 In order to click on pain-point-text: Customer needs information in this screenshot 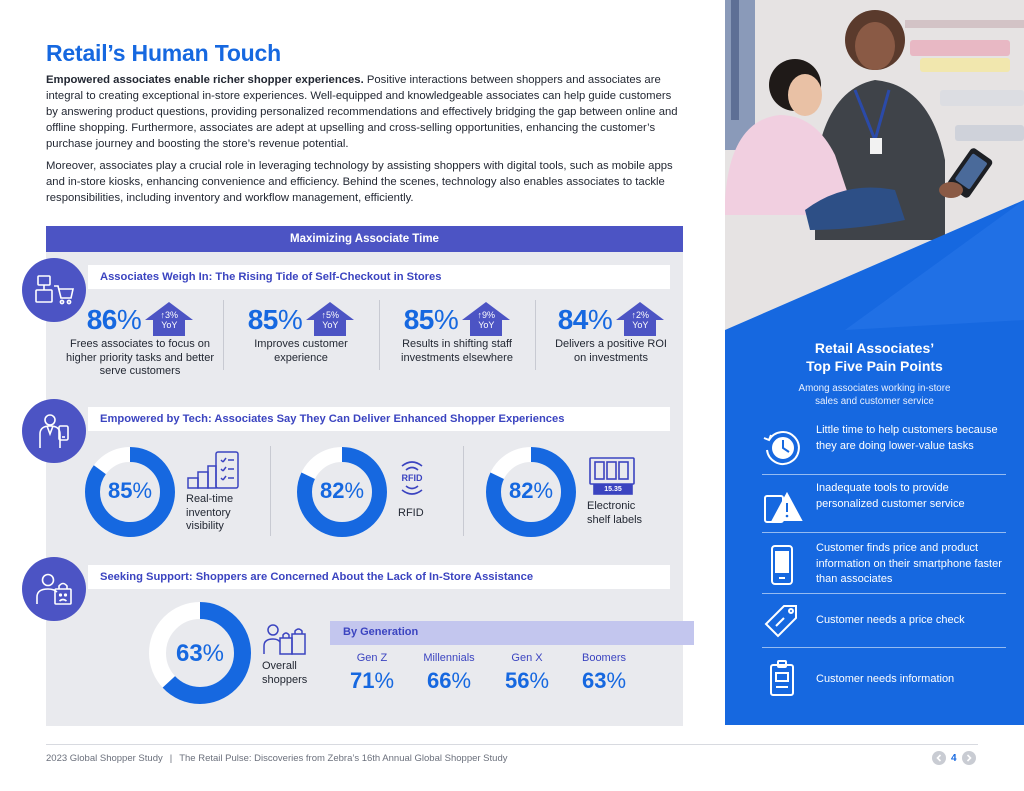, I will do `click(885, 679)`.